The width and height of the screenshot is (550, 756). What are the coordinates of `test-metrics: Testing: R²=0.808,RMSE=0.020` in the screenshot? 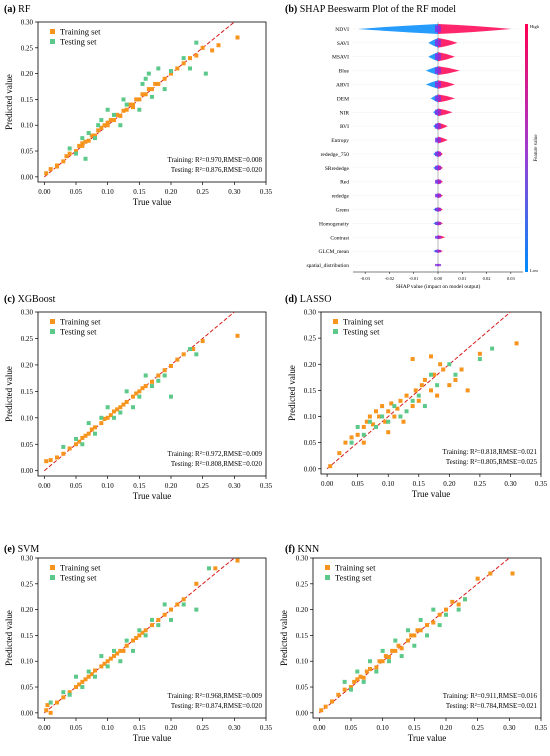 It's located at (217, 464).